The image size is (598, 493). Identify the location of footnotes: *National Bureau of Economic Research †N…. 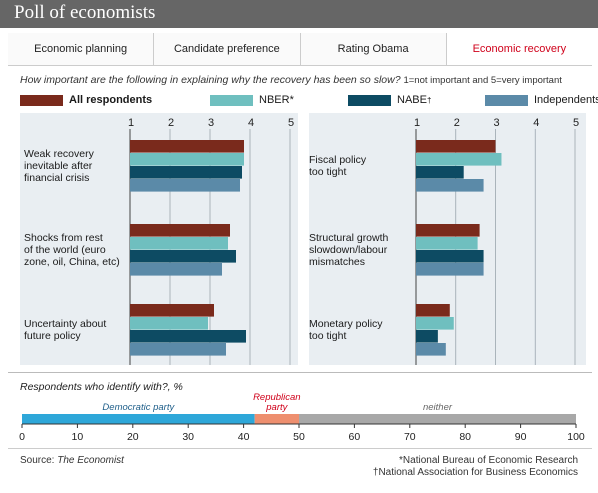
(475, 467).